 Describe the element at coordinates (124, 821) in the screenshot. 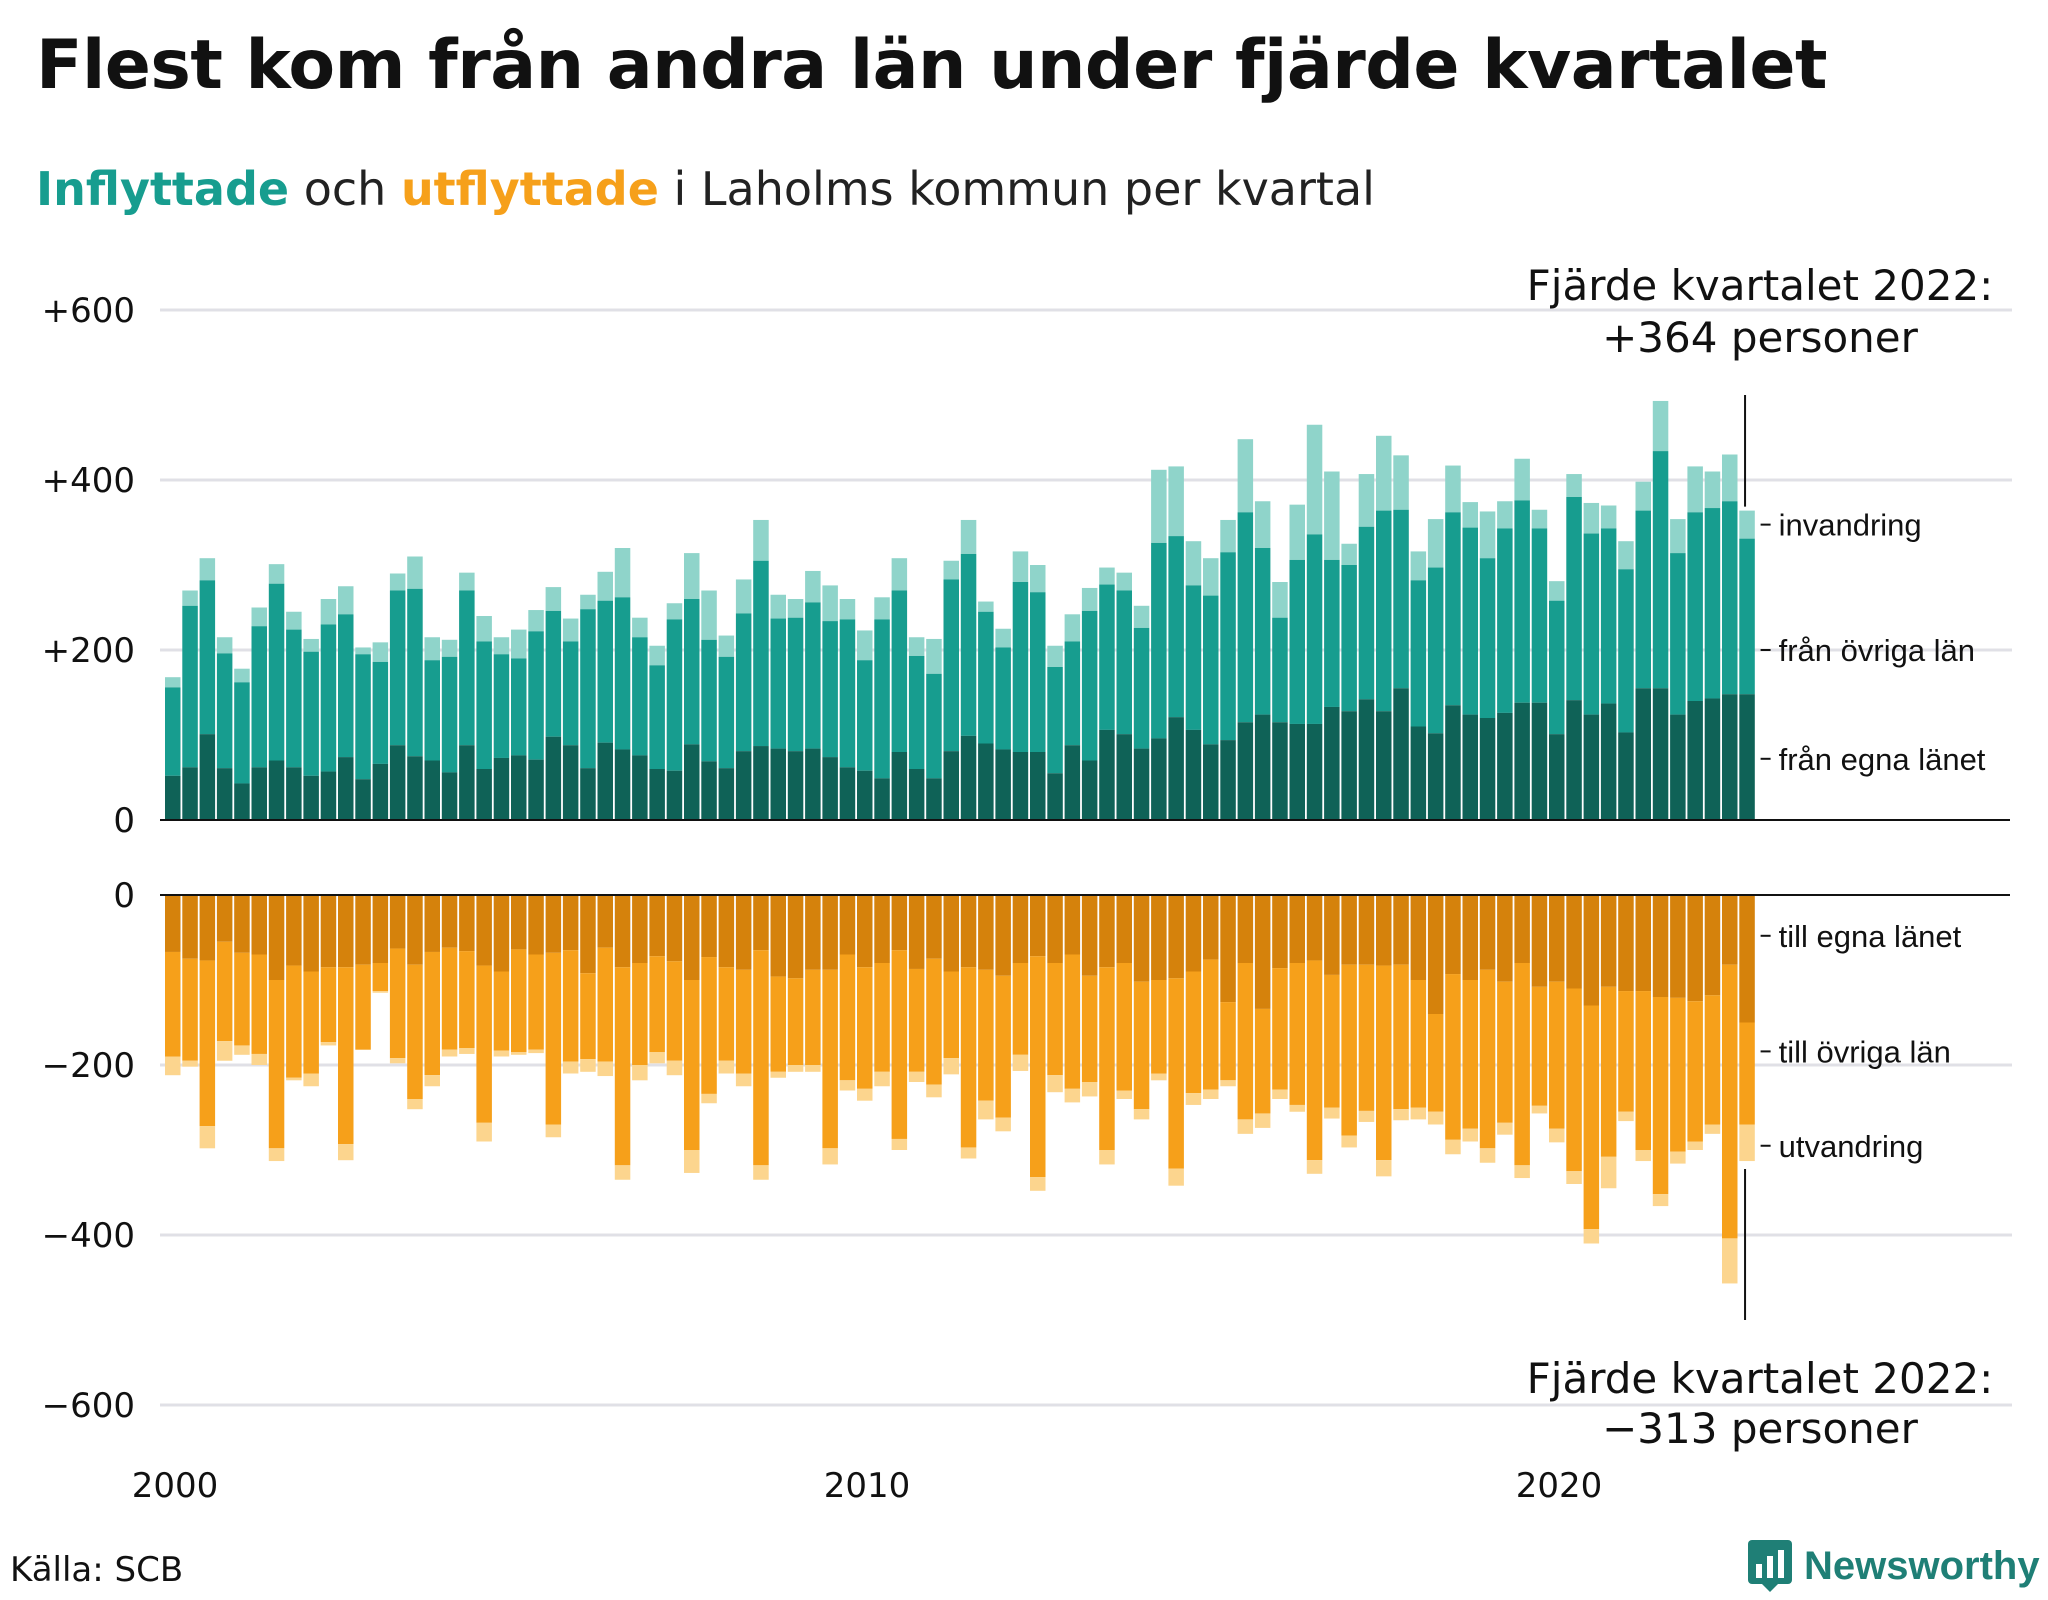

I see `y-tick-label-top: 0` at that location.